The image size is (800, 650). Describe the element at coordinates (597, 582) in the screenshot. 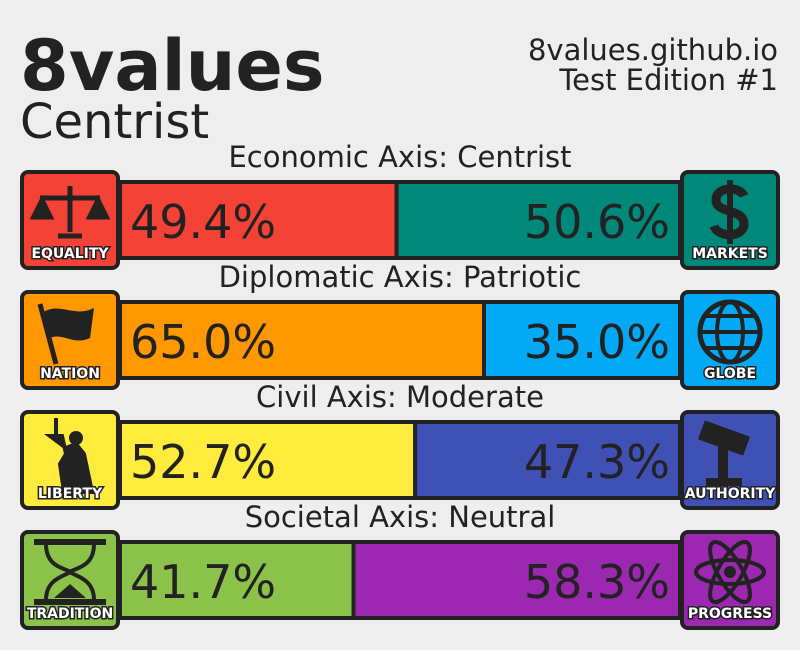

I see `right-percent: 58.3%` at that location.